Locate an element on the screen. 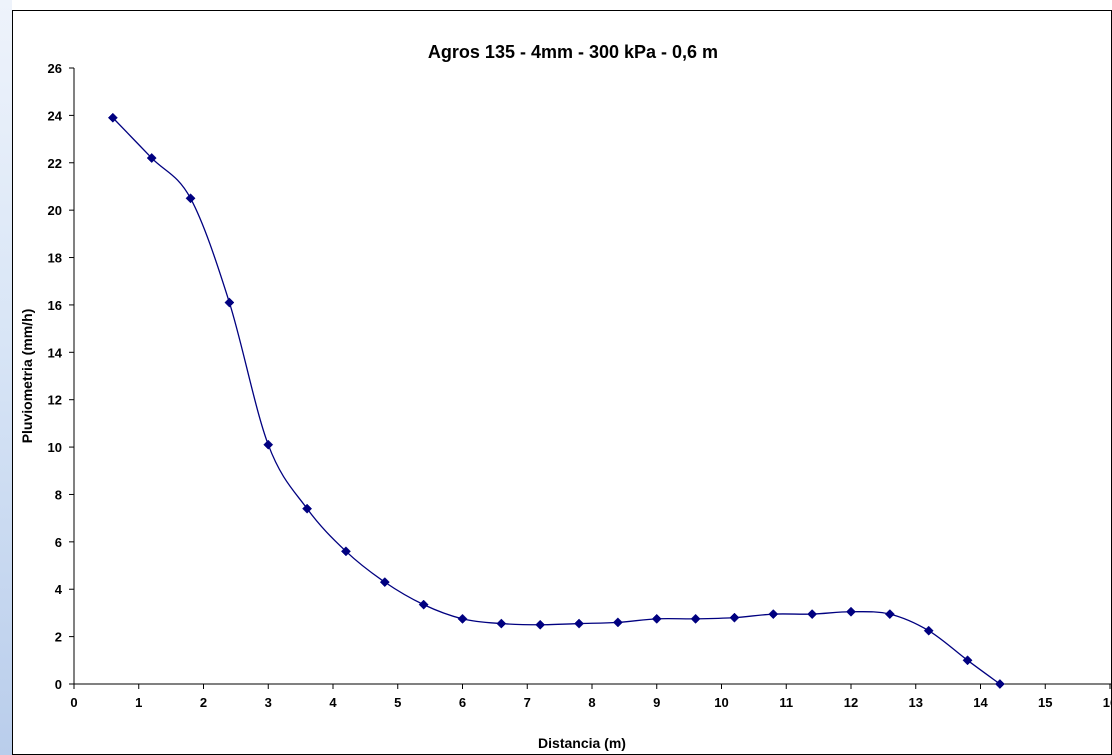 This screenshot has height=755, width=1112. x-tick-label: 15 is located at coordinates (1045, 702).